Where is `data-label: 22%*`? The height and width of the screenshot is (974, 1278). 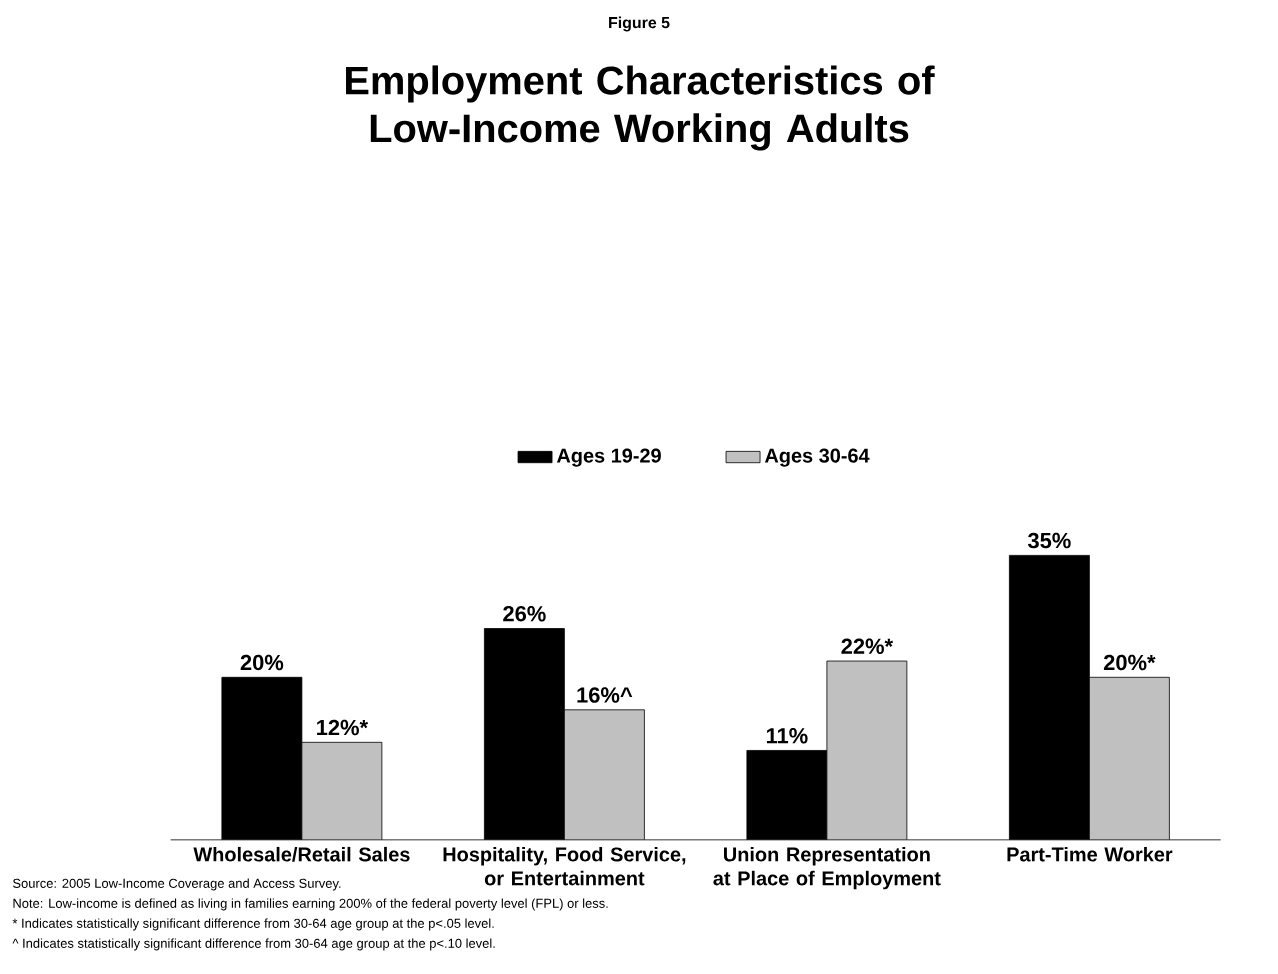 data-label: 22%* is located at coordinates (867, 646).